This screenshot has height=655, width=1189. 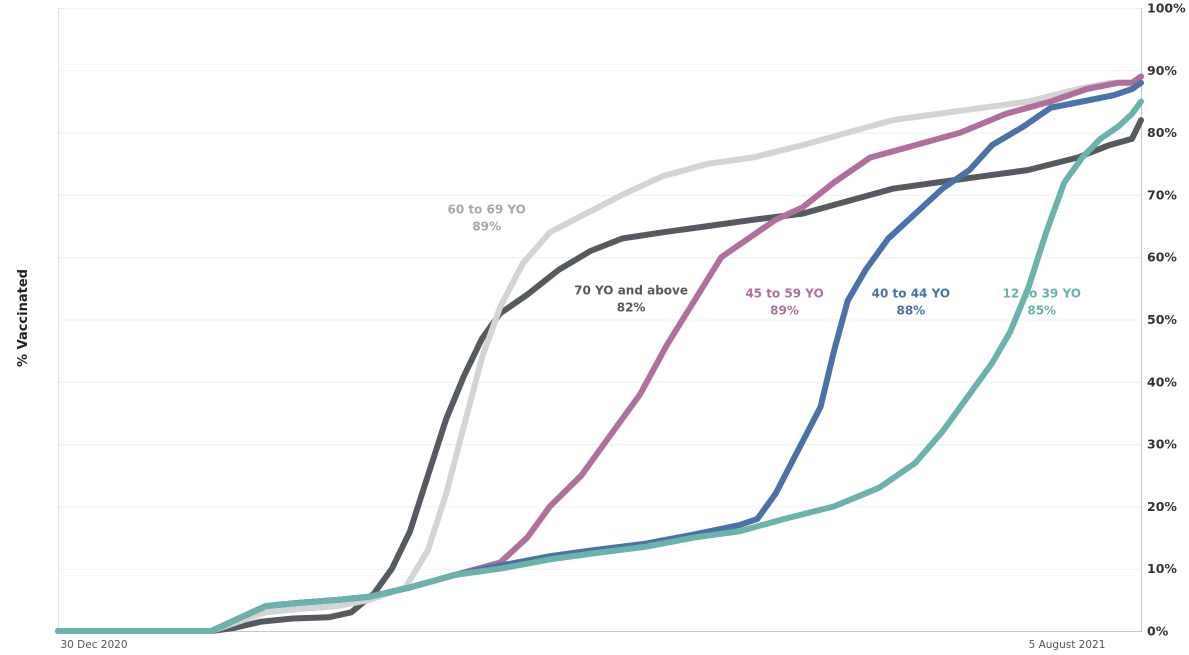 I want to click on y-tick-label: 10%, so click(x=1162, y=568).